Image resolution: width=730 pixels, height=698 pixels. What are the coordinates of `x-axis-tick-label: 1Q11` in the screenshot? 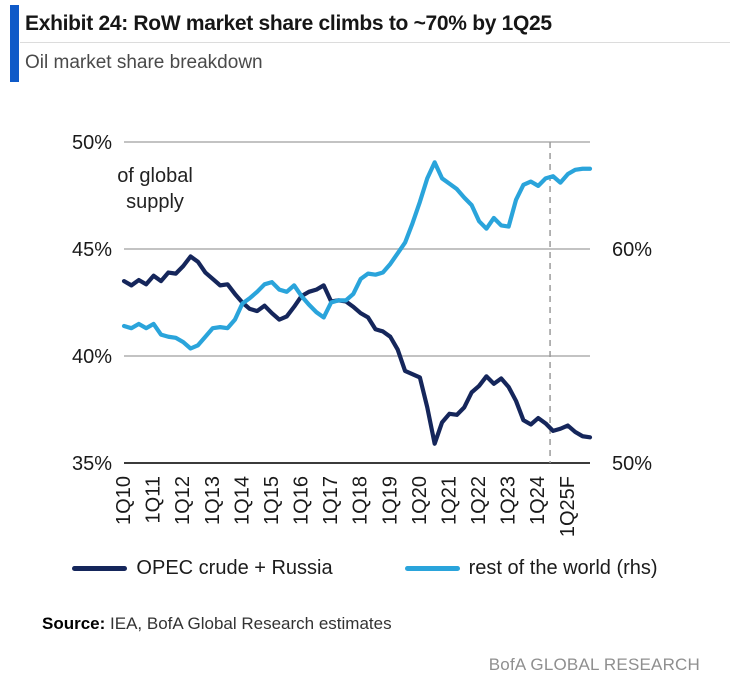 It's located at (154, 499).